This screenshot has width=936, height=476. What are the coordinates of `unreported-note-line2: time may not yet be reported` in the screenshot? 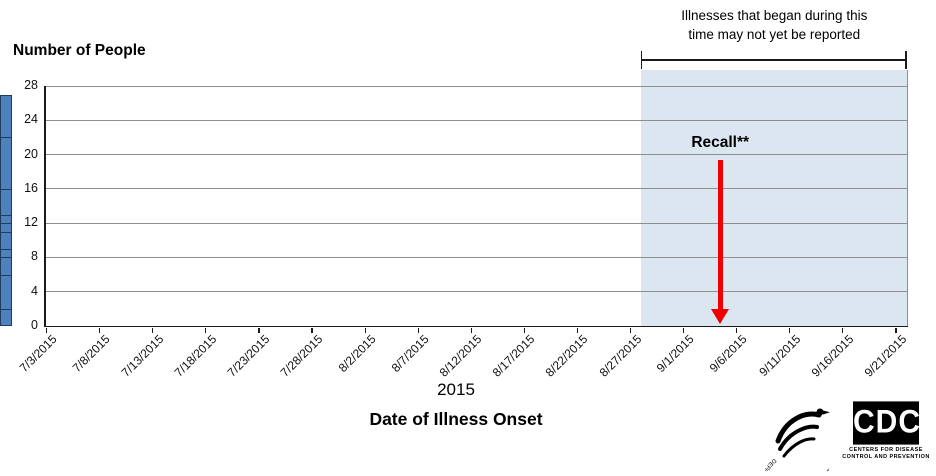 It's located at (774, 34).